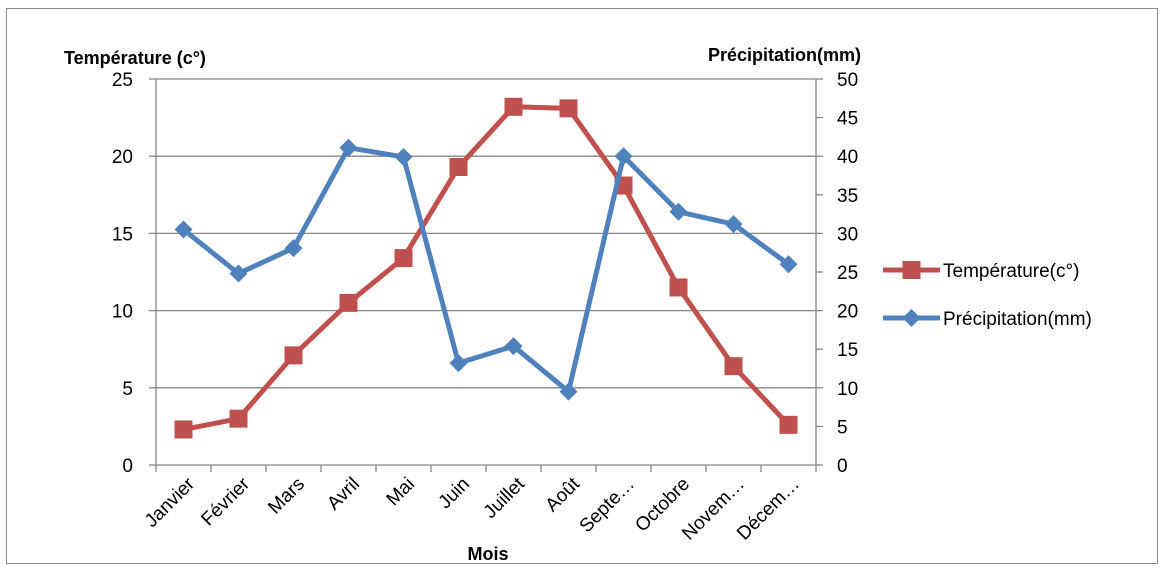 Image resolution: width=1165 pixels, height=569 pixels. I want to click on legend-label: Précipitation(mm), so click(1017, 319).